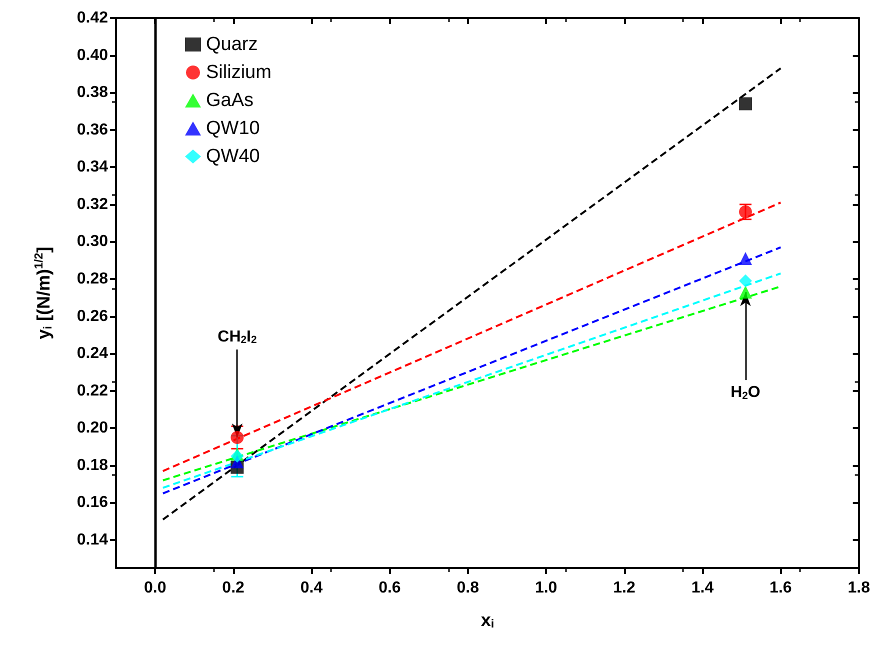  Describe the element at coordinates (859, 588) in the screenshot. I see `x-tick-label: 1.8` at that location.